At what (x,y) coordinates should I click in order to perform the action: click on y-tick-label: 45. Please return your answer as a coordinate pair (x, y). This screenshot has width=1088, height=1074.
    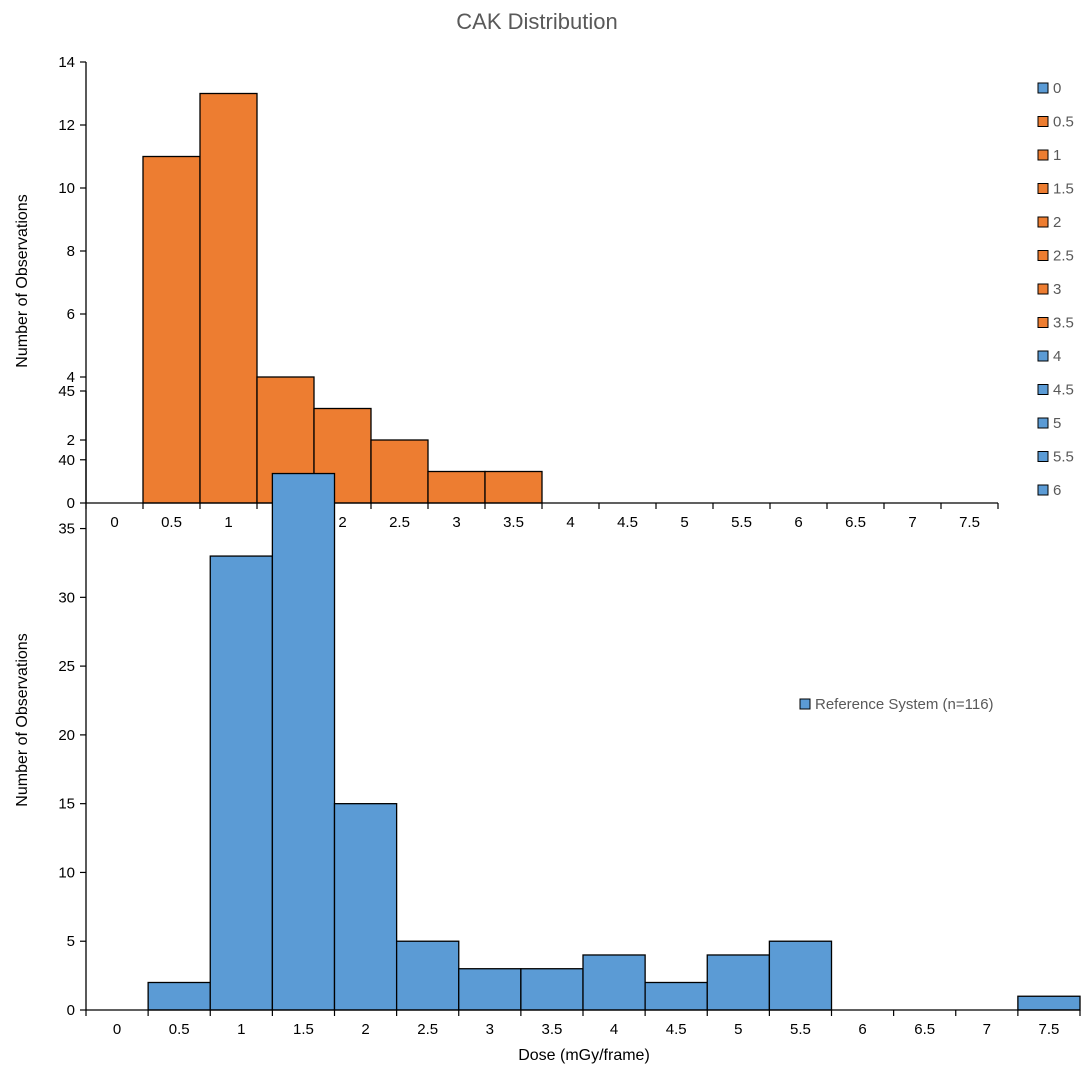
    Looking at the image, I should click on (66, 391).